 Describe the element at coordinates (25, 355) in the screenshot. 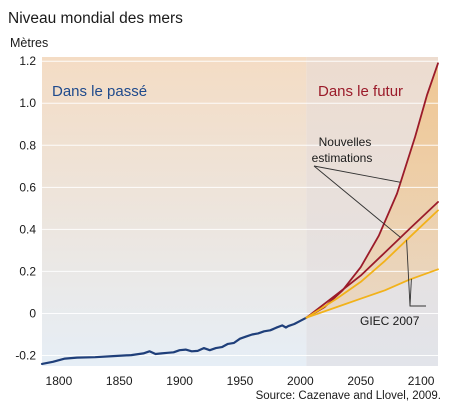

I see `y-tick-label: -0.2` at that location.